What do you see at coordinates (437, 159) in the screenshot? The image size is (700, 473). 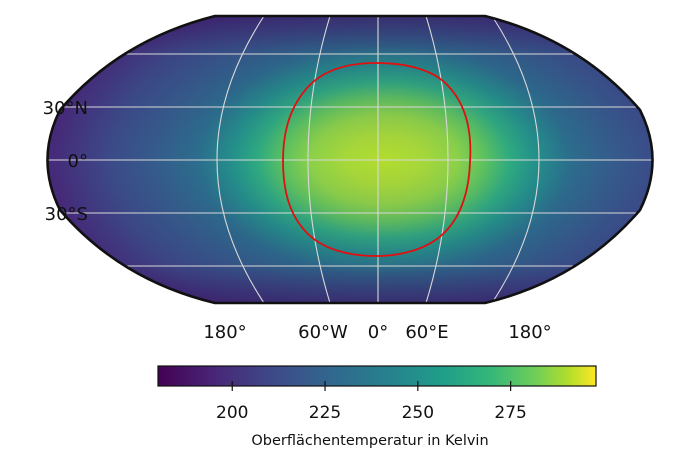 I see `meridian-60e` at bounding box center [437, 159].